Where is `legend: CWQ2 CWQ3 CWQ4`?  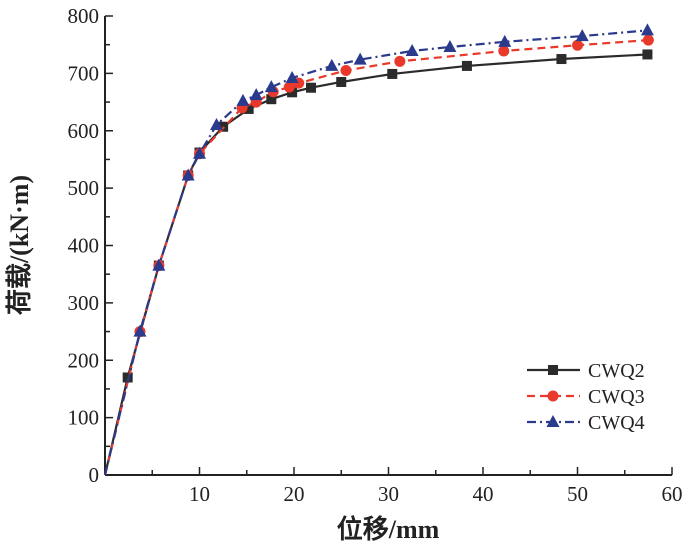
legend: CWQ2 CWQ3 CWQ4 is located at coordinates (586, 397).